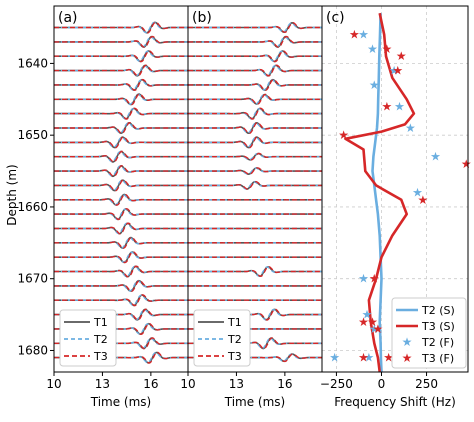  What do you see at coordinates (12, 194) in the screenshot?
I see `y-axis-label: Depth (m)` at bounding box center [12, 194].